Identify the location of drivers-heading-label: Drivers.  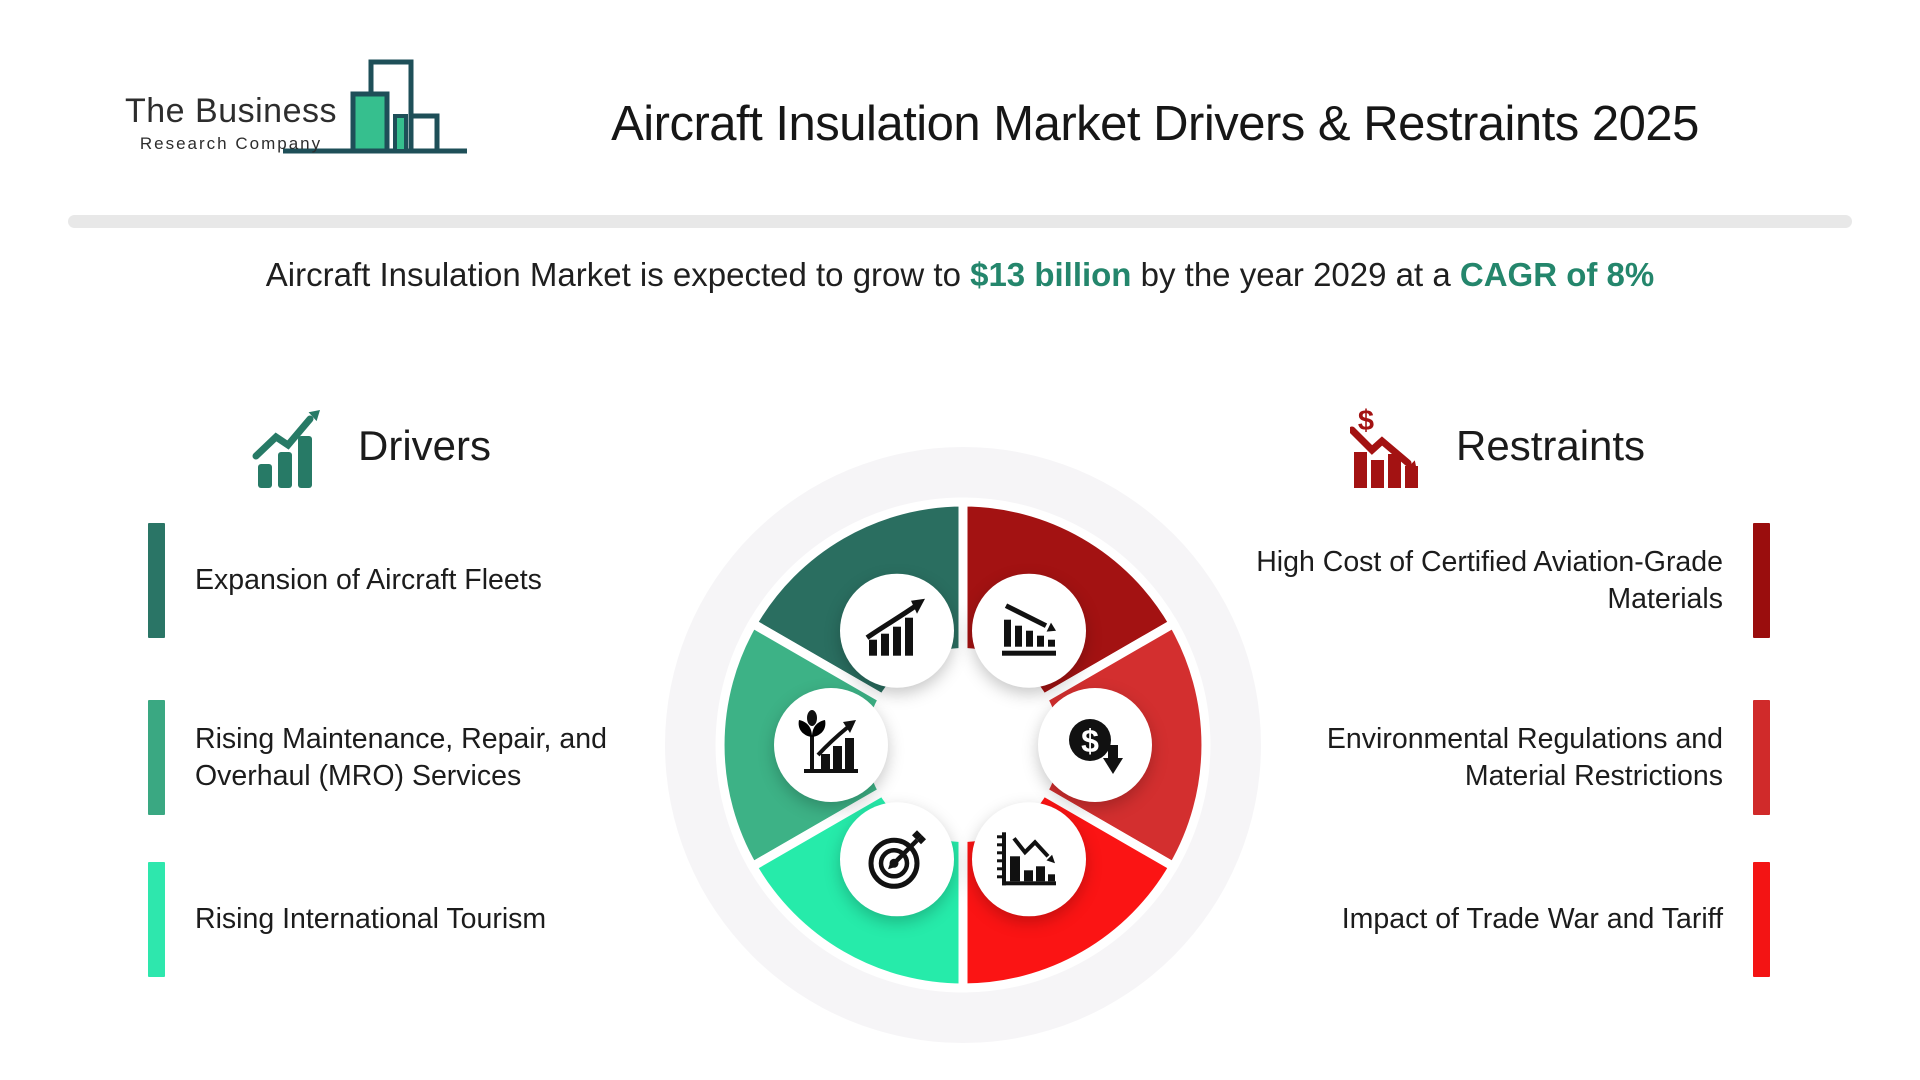
(424, 445).